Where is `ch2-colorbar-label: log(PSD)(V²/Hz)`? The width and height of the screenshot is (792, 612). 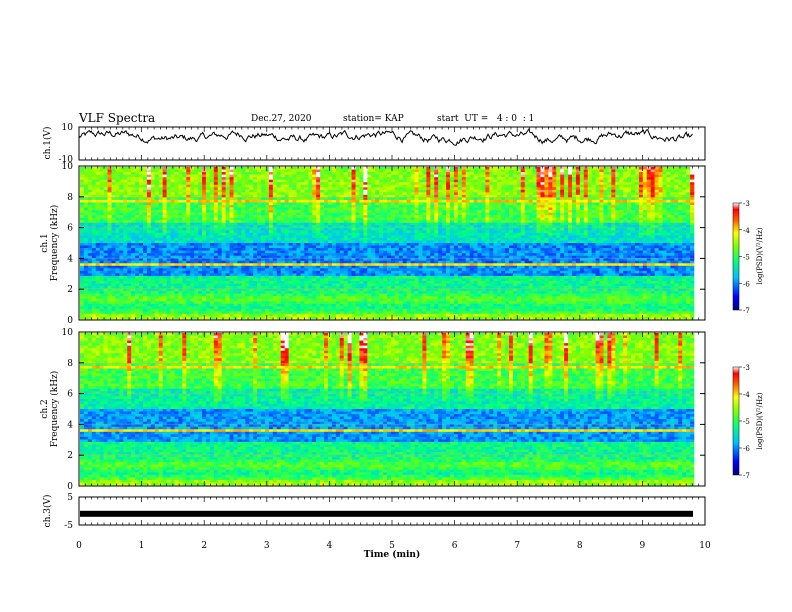 ch2-colorbar-label: log(PSD)(V²/Hz) is located at coordinates (760, 420).